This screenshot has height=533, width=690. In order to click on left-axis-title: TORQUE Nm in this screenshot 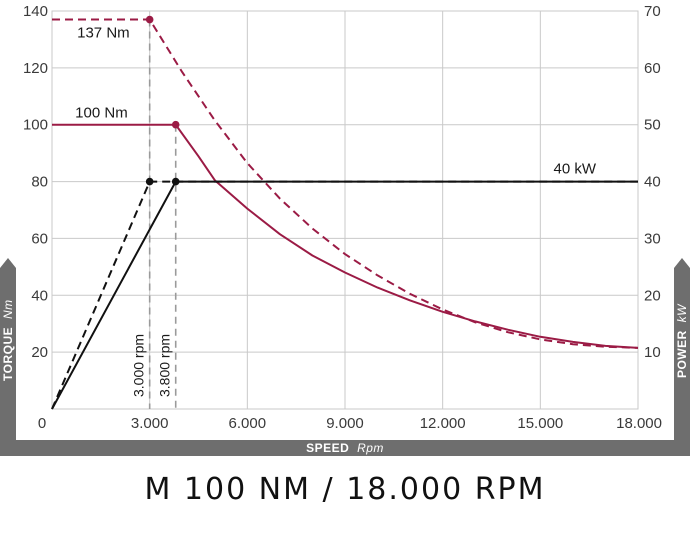, I will do `click(8, 340)`.